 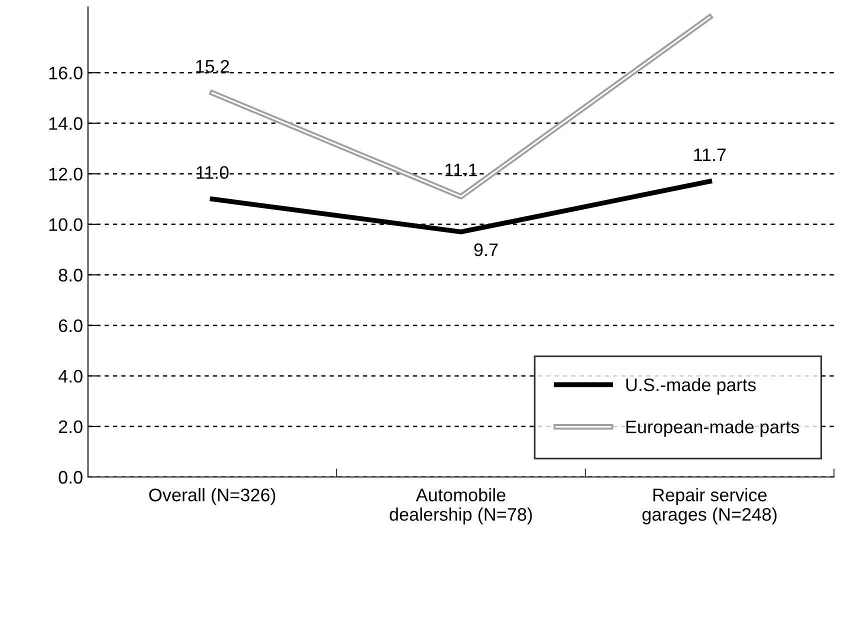 I want to click on data-label: 9.7, so click(x=486, y=249).